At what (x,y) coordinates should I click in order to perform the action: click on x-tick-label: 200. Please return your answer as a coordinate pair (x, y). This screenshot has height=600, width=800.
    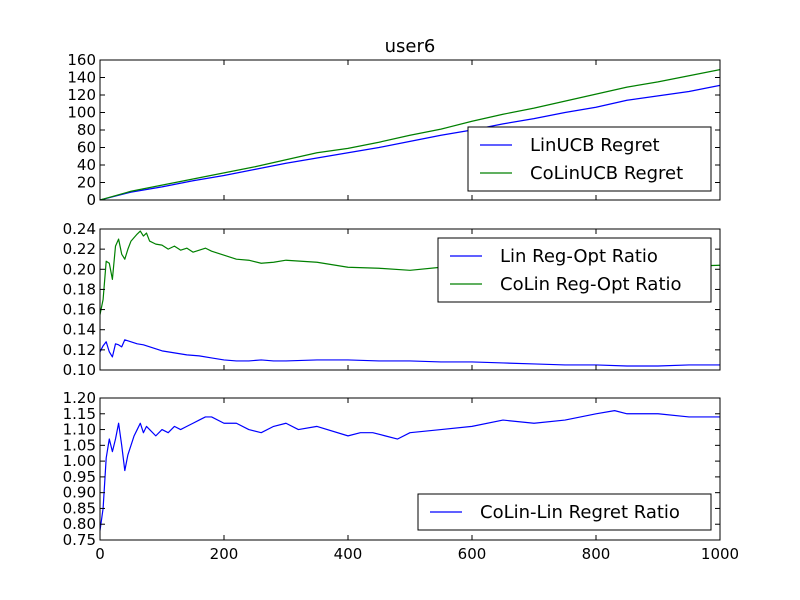
    Looking at the image, I should click on (224, 554).